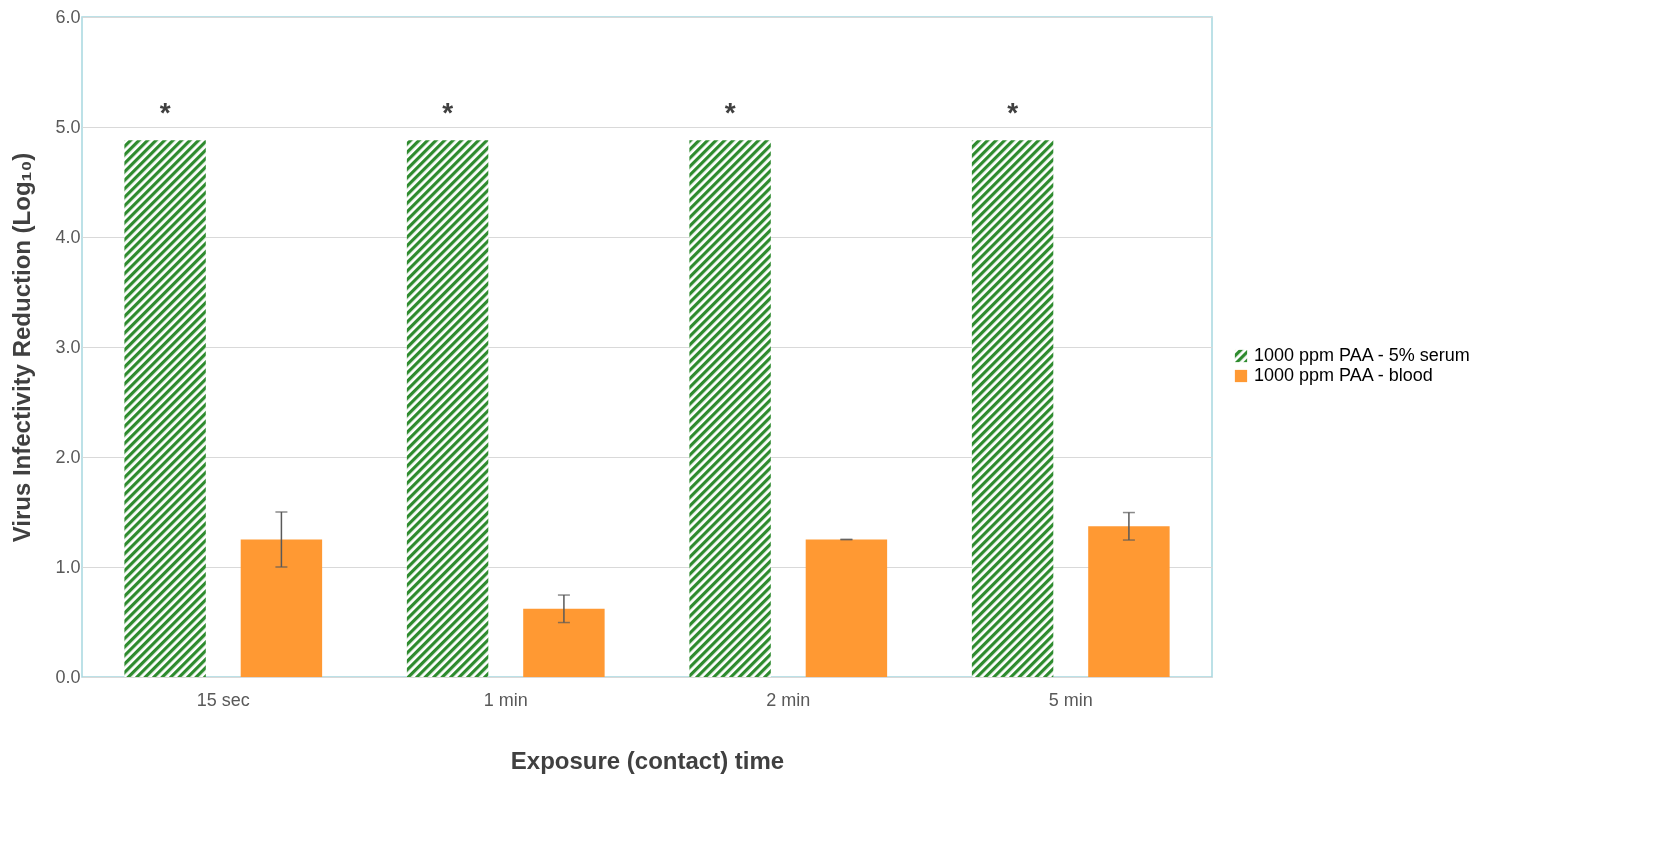 The image size is (1673, 855). What do you see at coordinates (1343, 375) in the screenshot?
I see `legend-label: 1000 ppm PAA - blood` at bounding box center [1343, 375].